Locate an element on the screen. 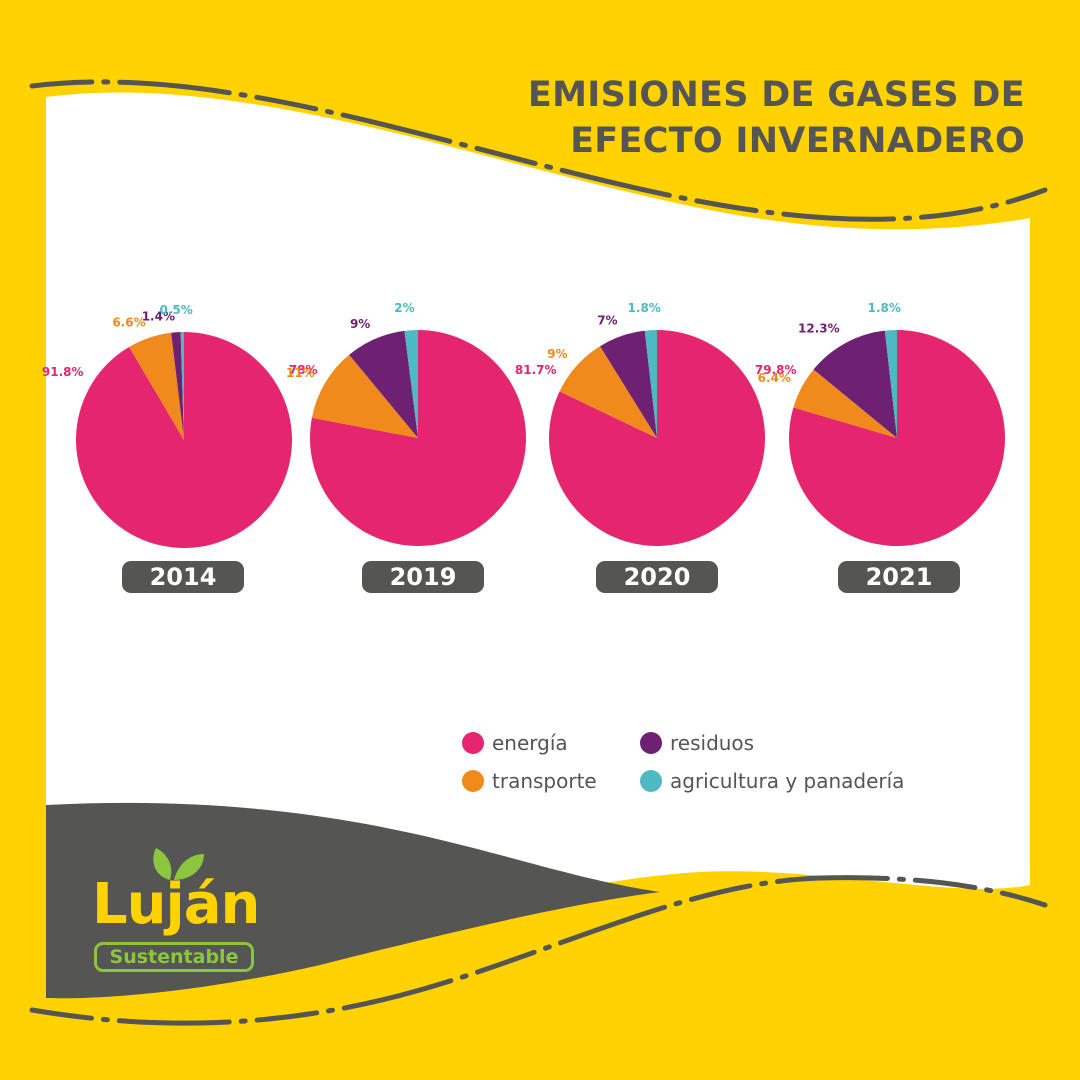 This screenshot has height=1080, width=1080. page-title: EMISIONES DE GASES DE EFECTO INVERNADERO is located at coordinates (745, 118).